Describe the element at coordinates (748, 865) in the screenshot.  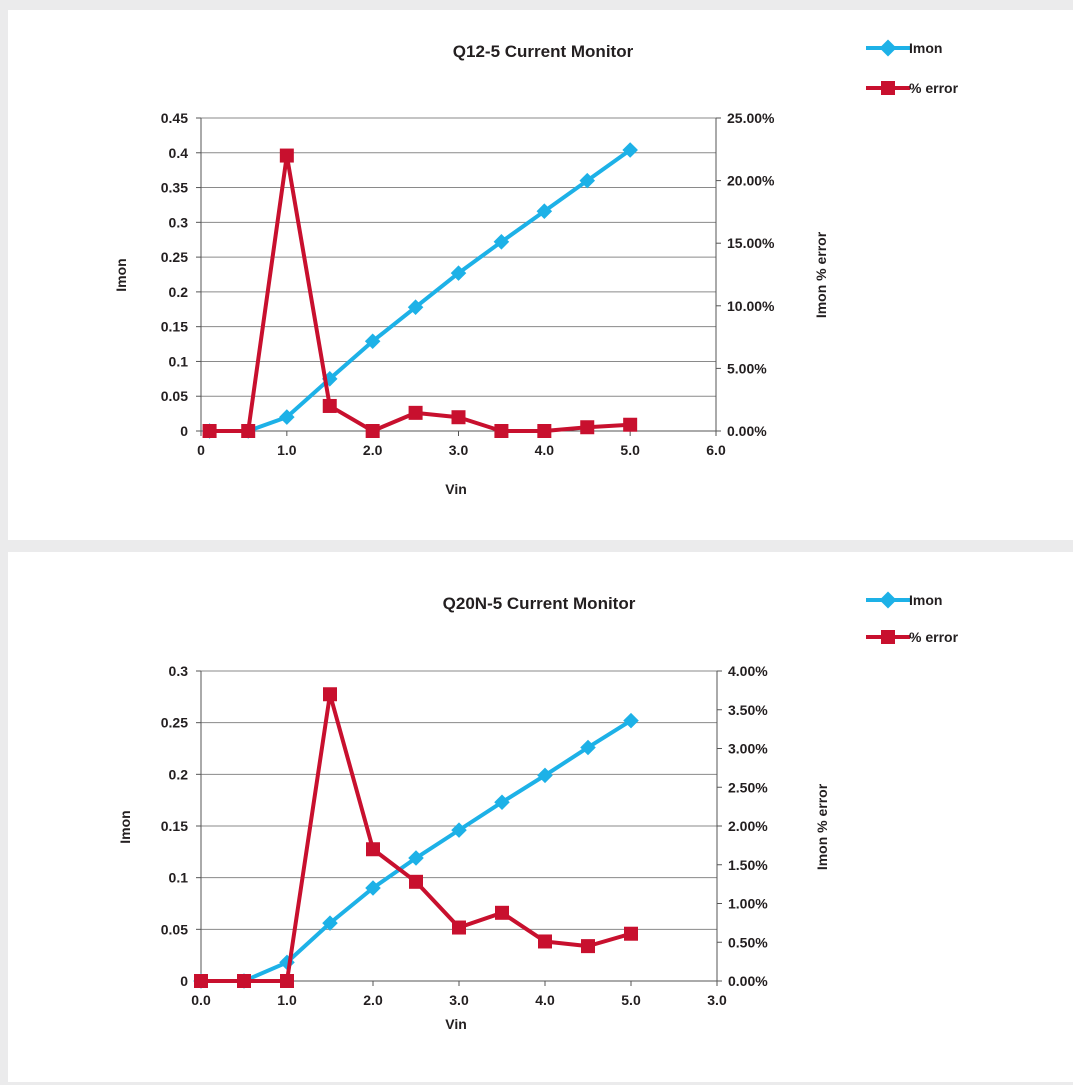
I see `right-tick-label: 1.50%` at that location.